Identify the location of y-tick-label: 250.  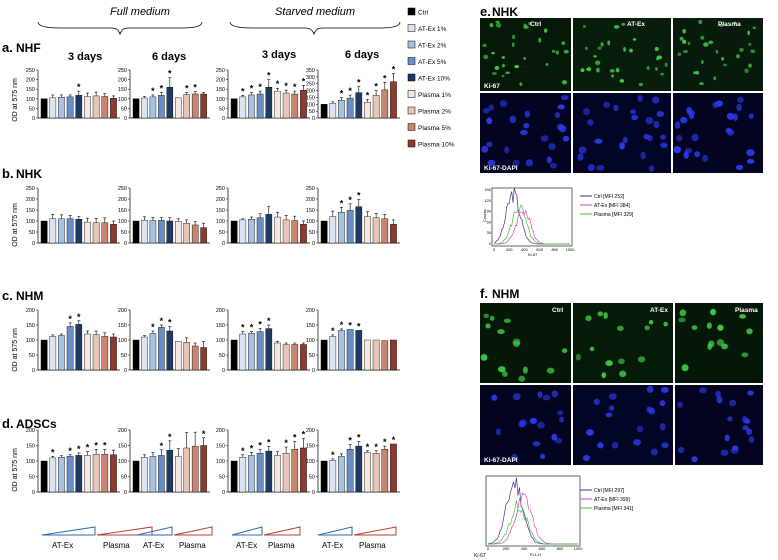
(30, 189).